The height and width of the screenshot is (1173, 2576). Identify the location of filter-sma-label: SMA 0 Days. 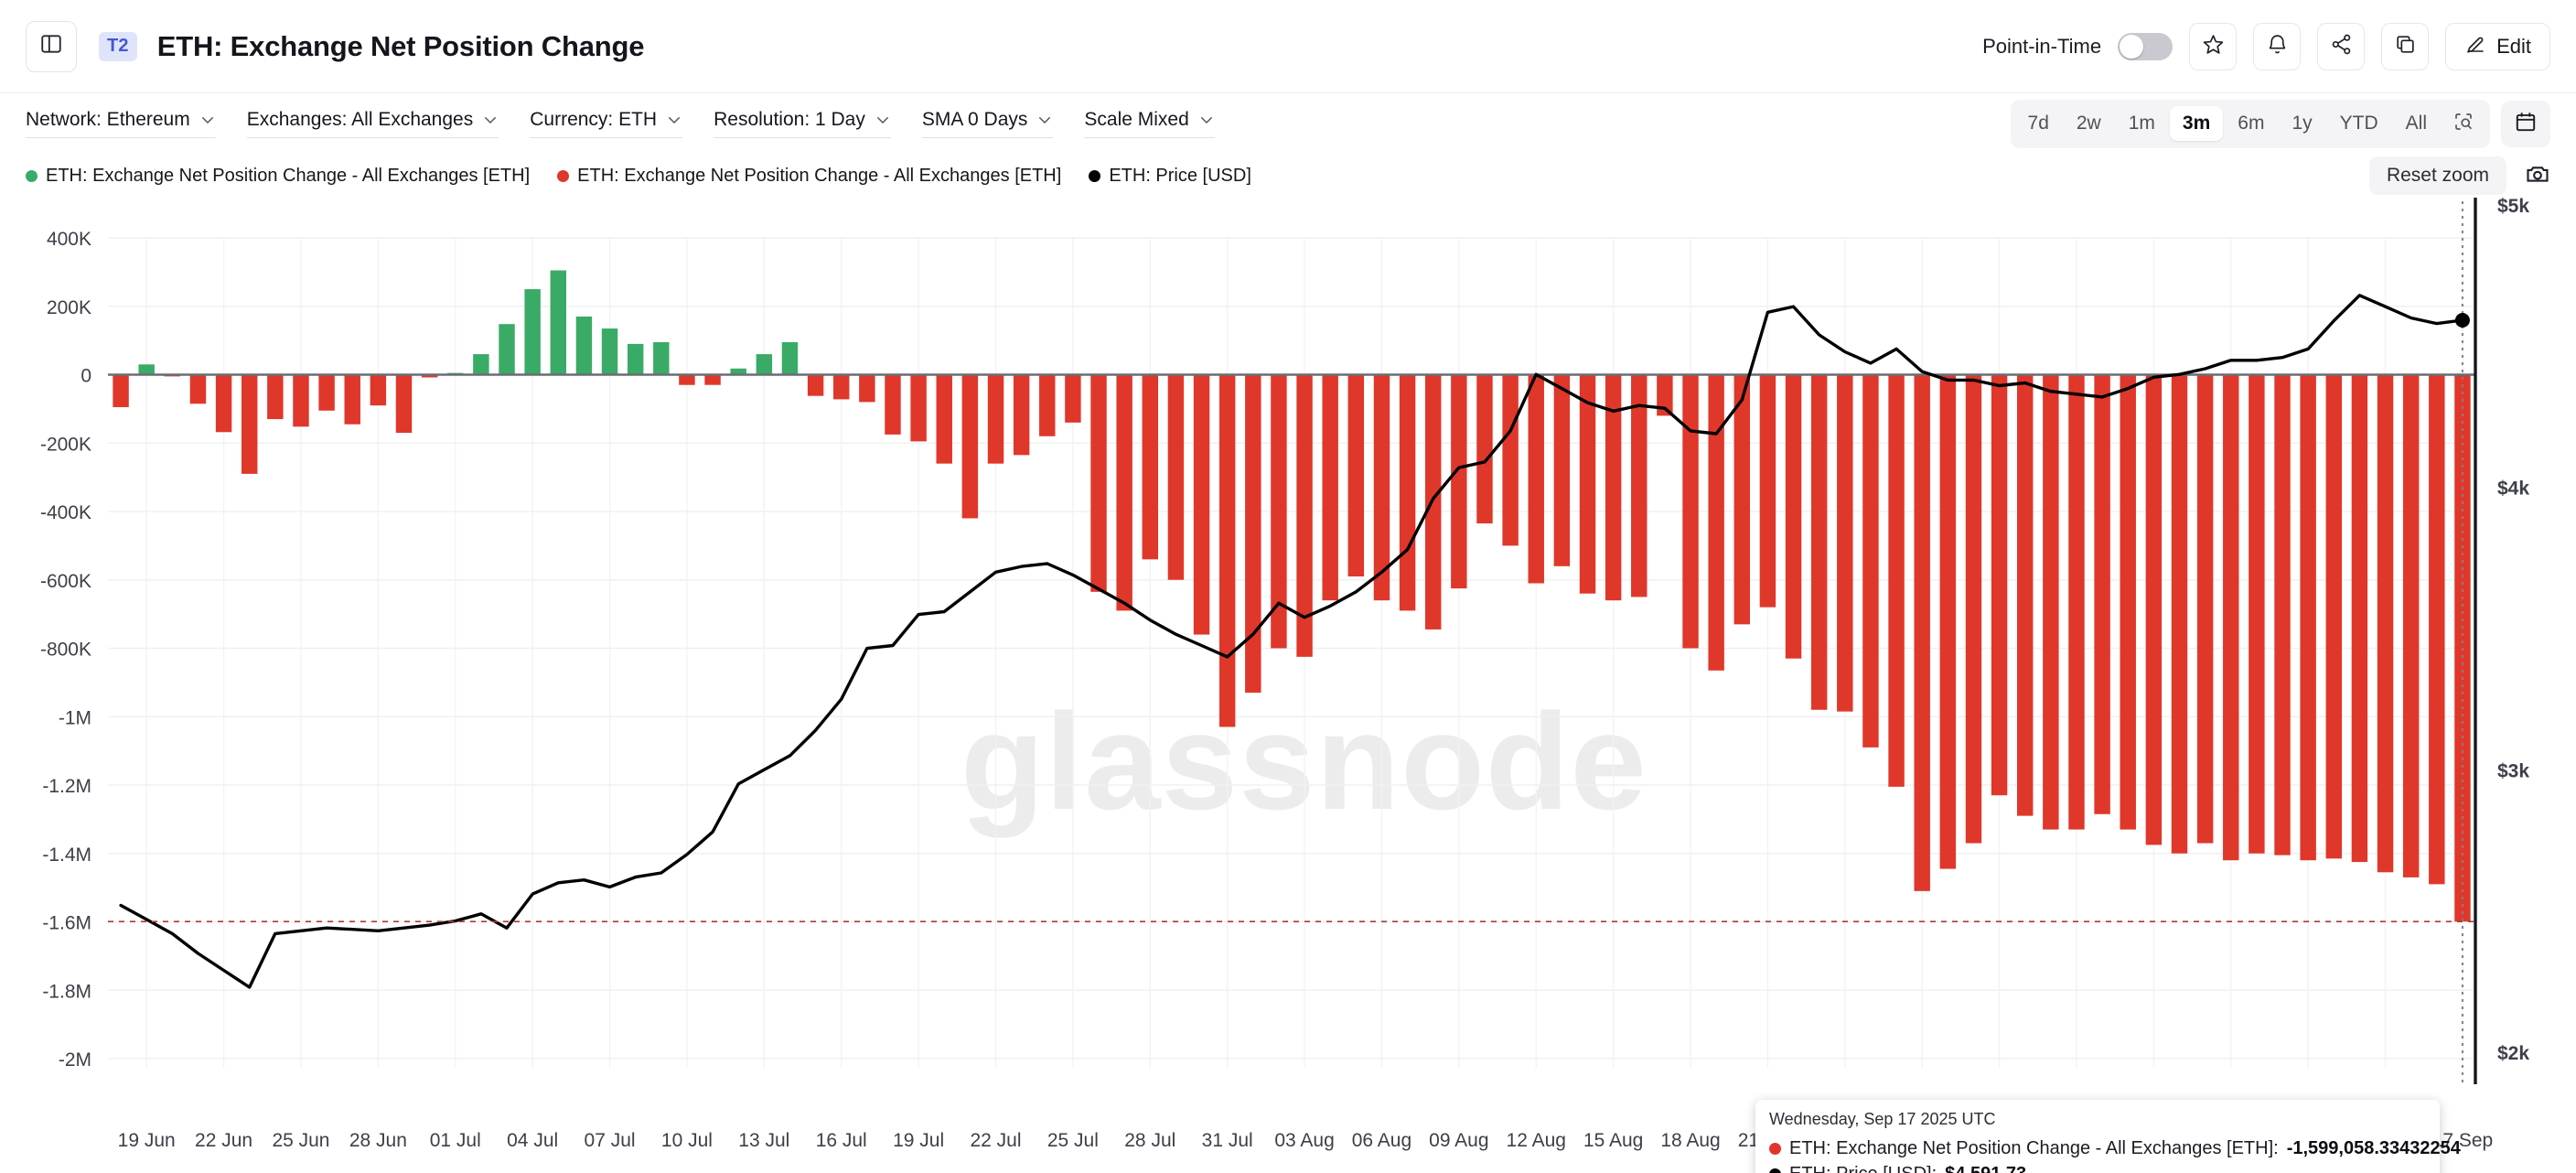
(975, 119).